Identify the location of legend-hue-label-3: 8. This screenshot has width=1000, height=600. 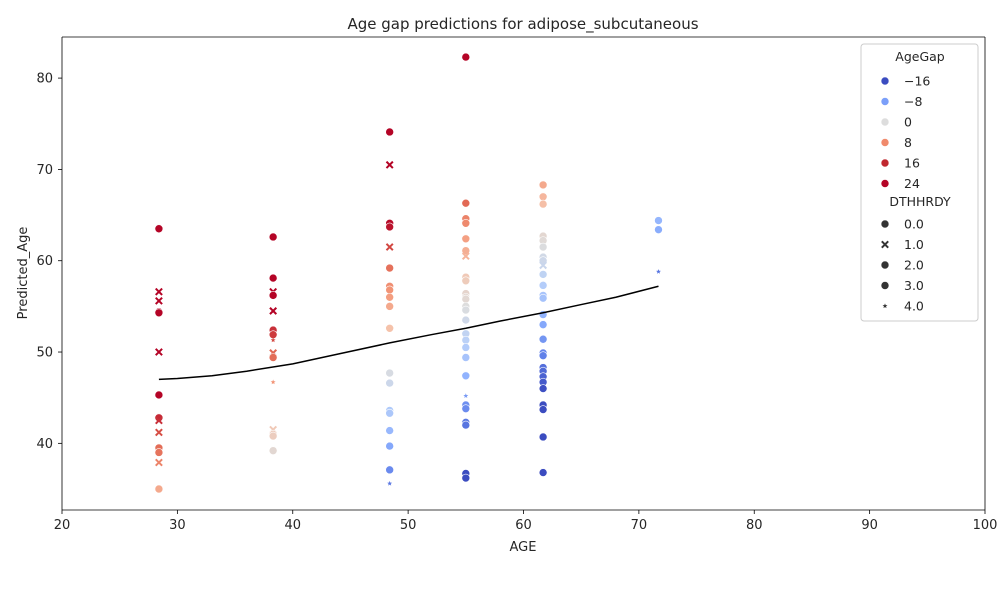
(908, 142).